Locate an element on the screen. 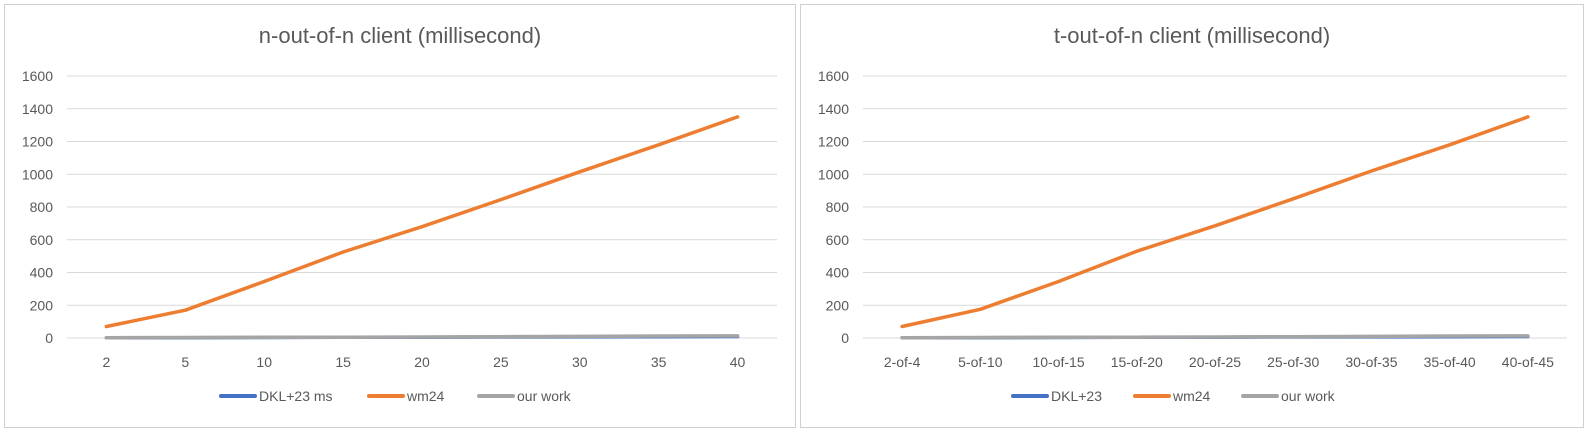  x-tick-label: 15-of-20 is located at coordinates (1137, 362).